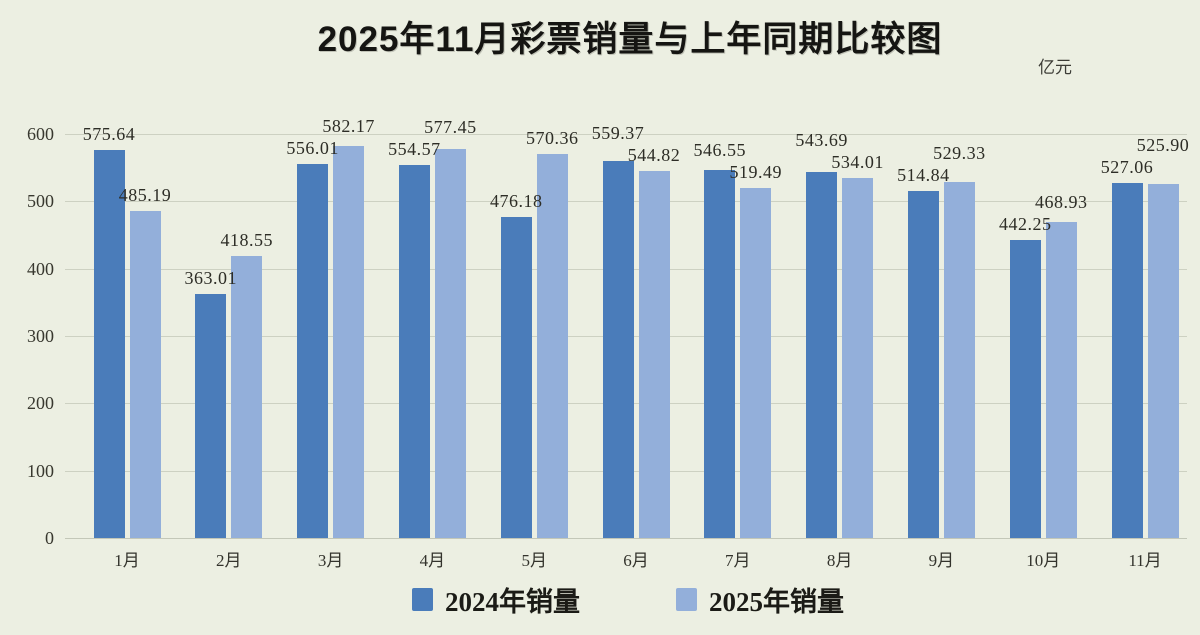  Describe the element at coordinates (1061, 380) in the screenshot. I see `bar-2025-10月` at that location.